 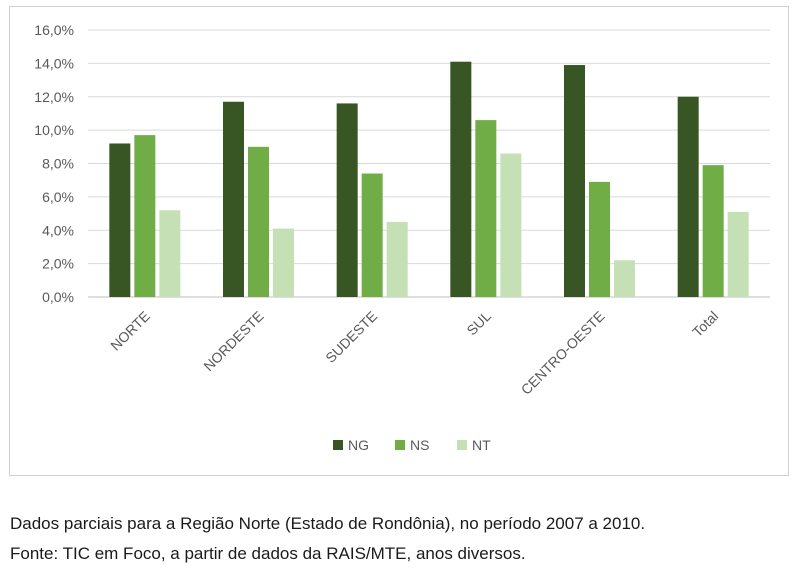 I want to click on x-tick-label: CENTRO-OESTE, so click(x=563, y=353).